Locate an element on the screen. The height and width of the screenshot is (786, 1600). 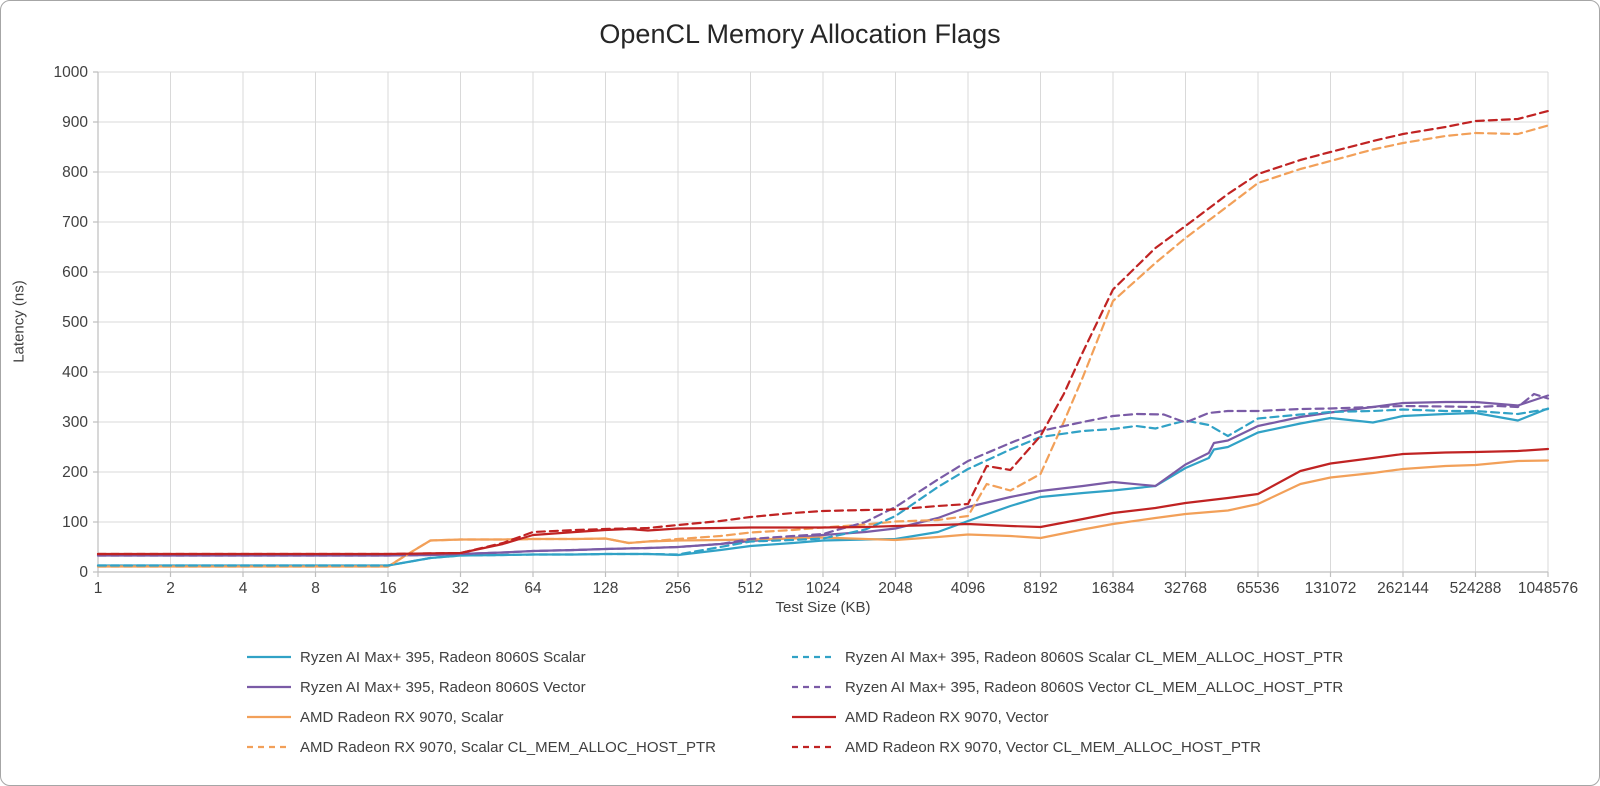
x-tick-label: 2048 is located at coordinates (895, 588).